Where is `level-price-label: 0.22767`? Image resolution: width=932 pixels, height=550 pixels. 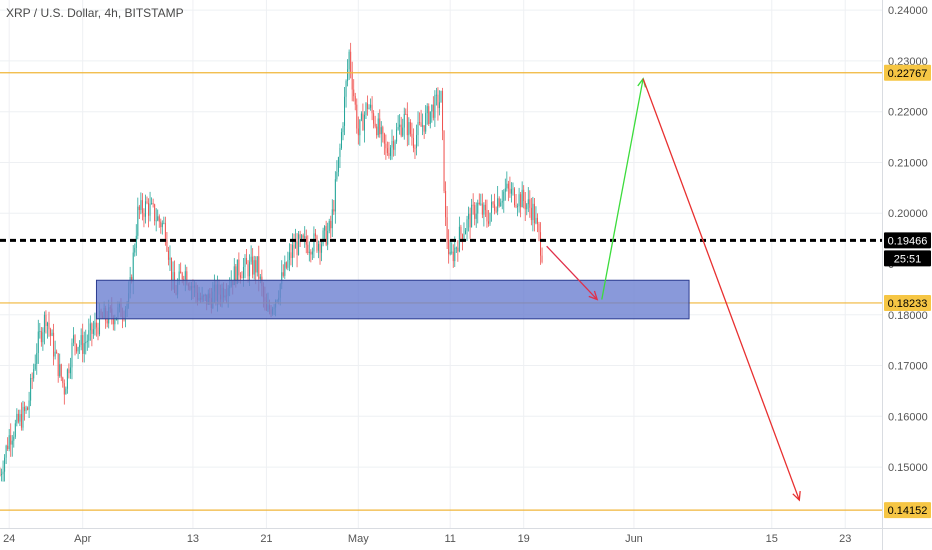
level-price-label: 0.22767 is located at coordinates (908, 74).